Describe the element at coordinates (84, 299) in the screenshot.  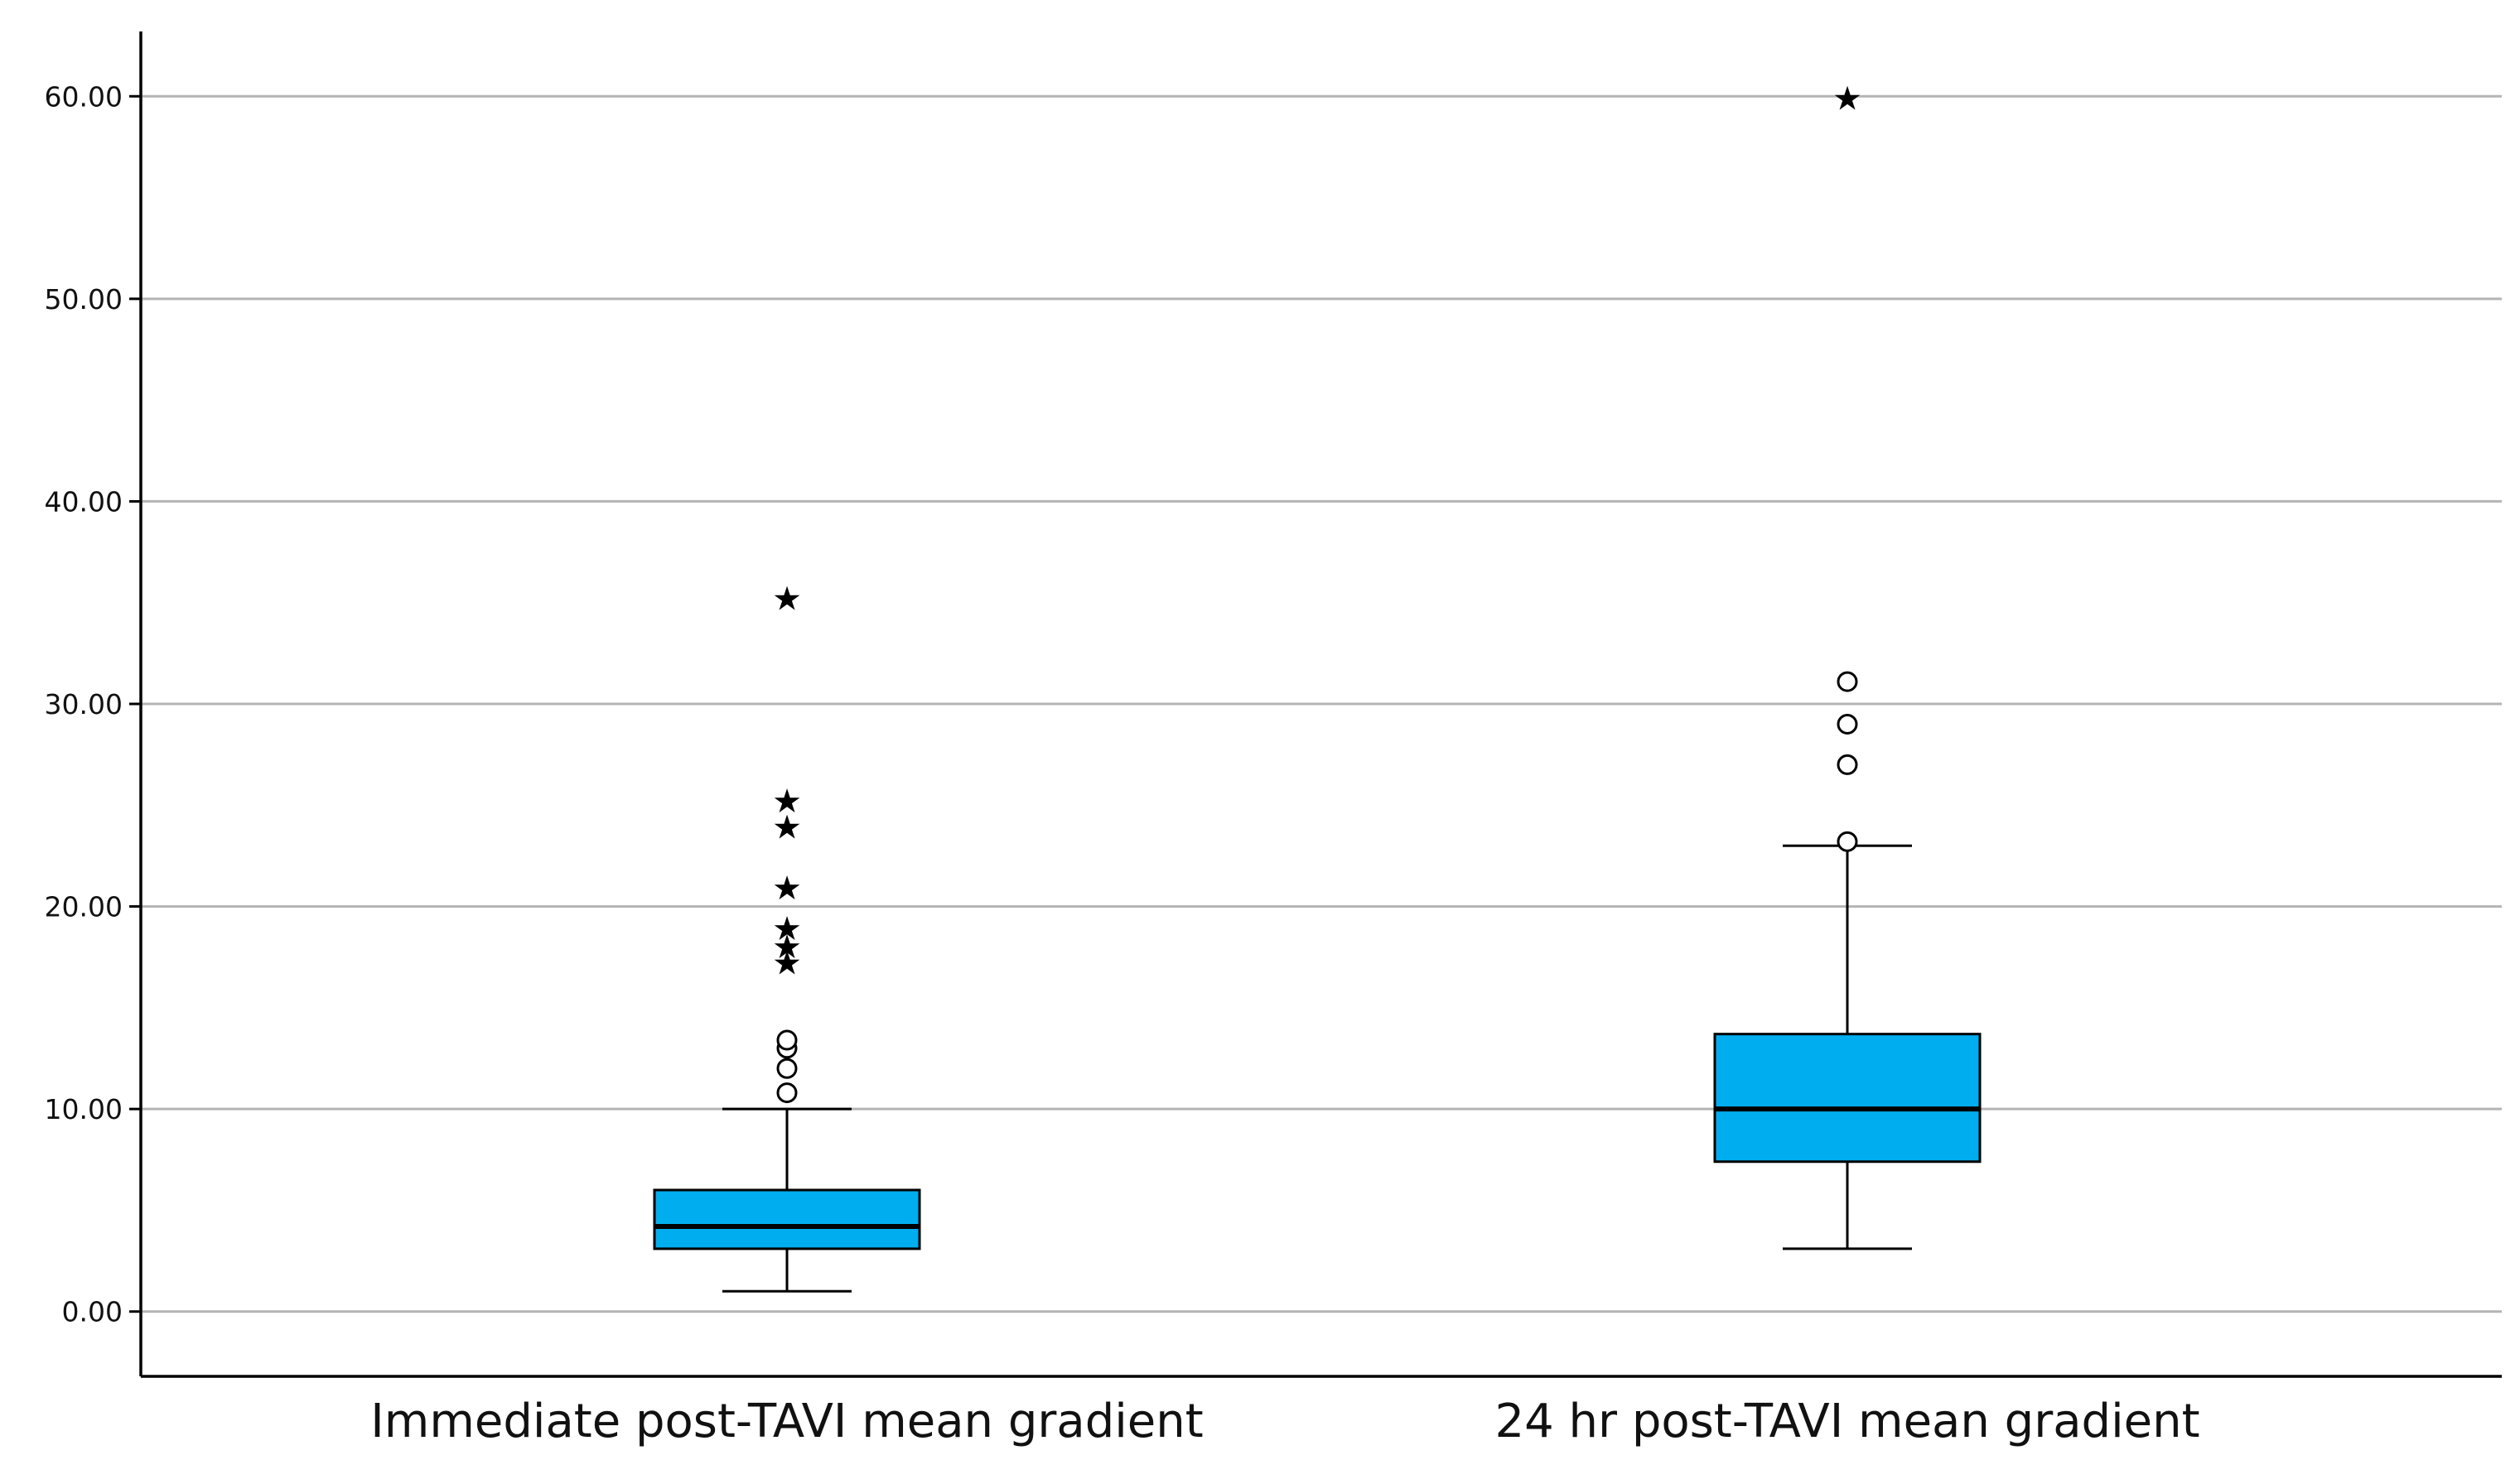
I see `y-tick-label: 50.00` at that location.